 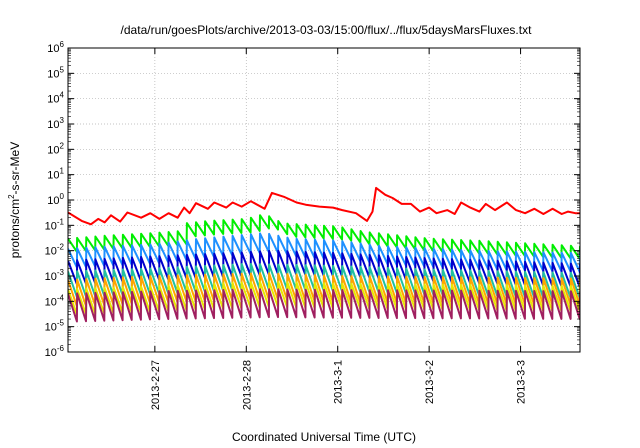 I want to click on y-tick-label: 10⁻³, so click(x=55, y=275).